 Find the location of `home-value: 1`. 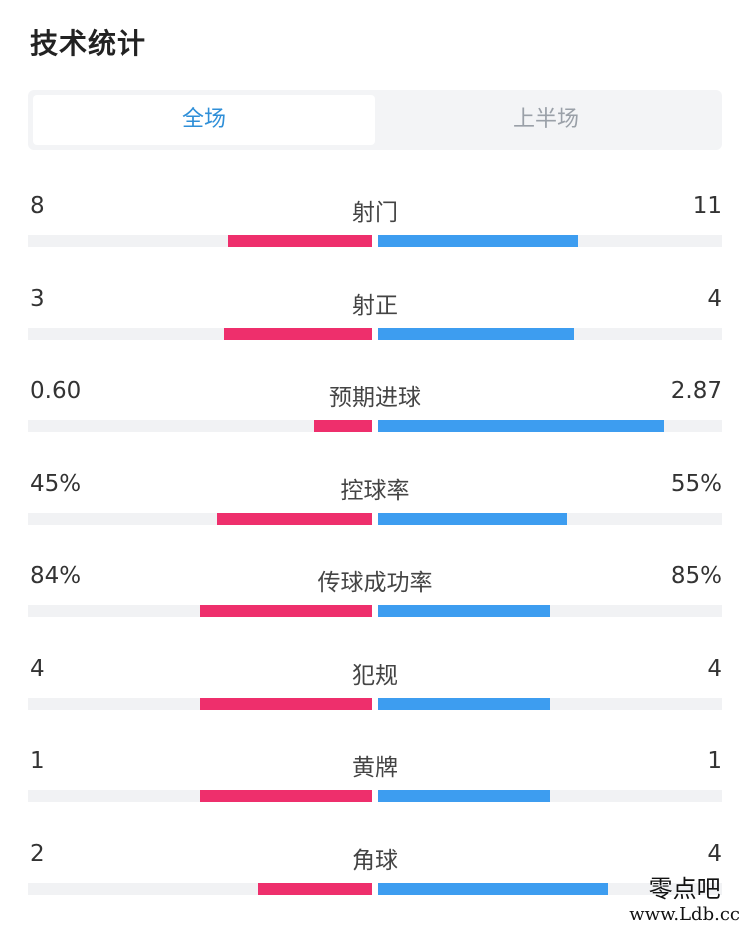

home-value: 1 is located at coordinates (37, 761).